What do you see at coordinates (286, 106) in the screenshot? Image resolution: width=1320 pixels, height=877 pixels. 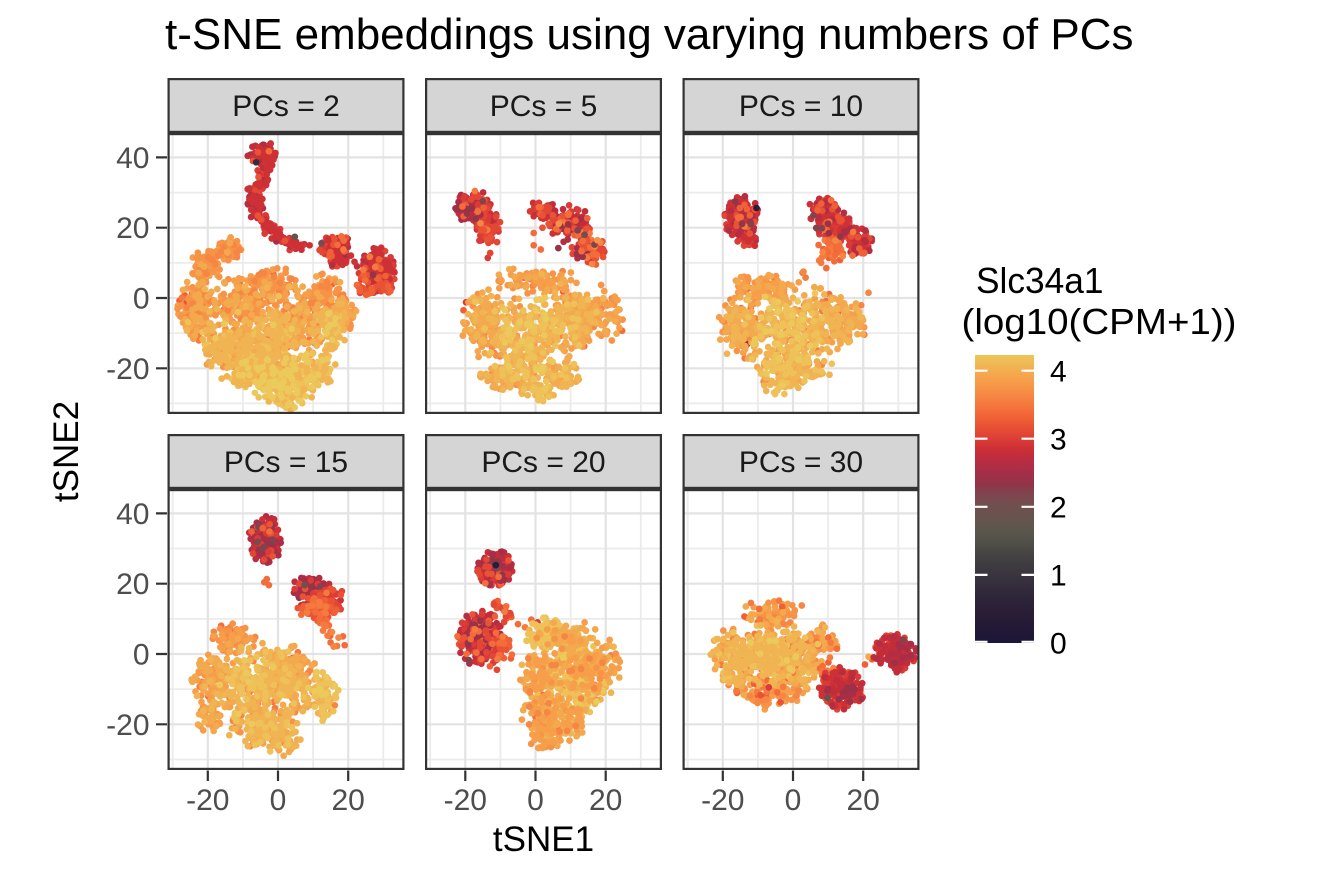 I see `svg-text: PCs = 2` at bounding box center [286, 106].